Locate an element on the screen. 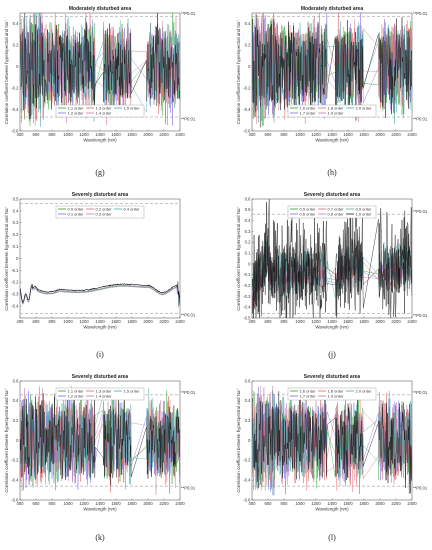 The width and height of the screenshot is (432, 550). y-tick-label: 0.3 is located at coordinates (248, 231).